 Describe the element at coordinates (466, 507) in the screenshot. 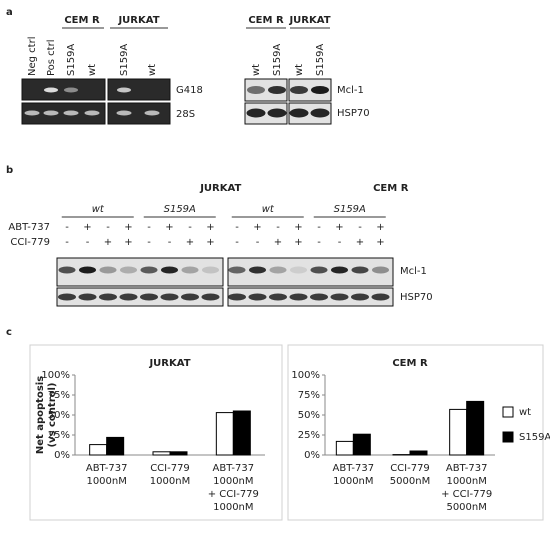

I see `x-tick-label: 5000nM` at that location.